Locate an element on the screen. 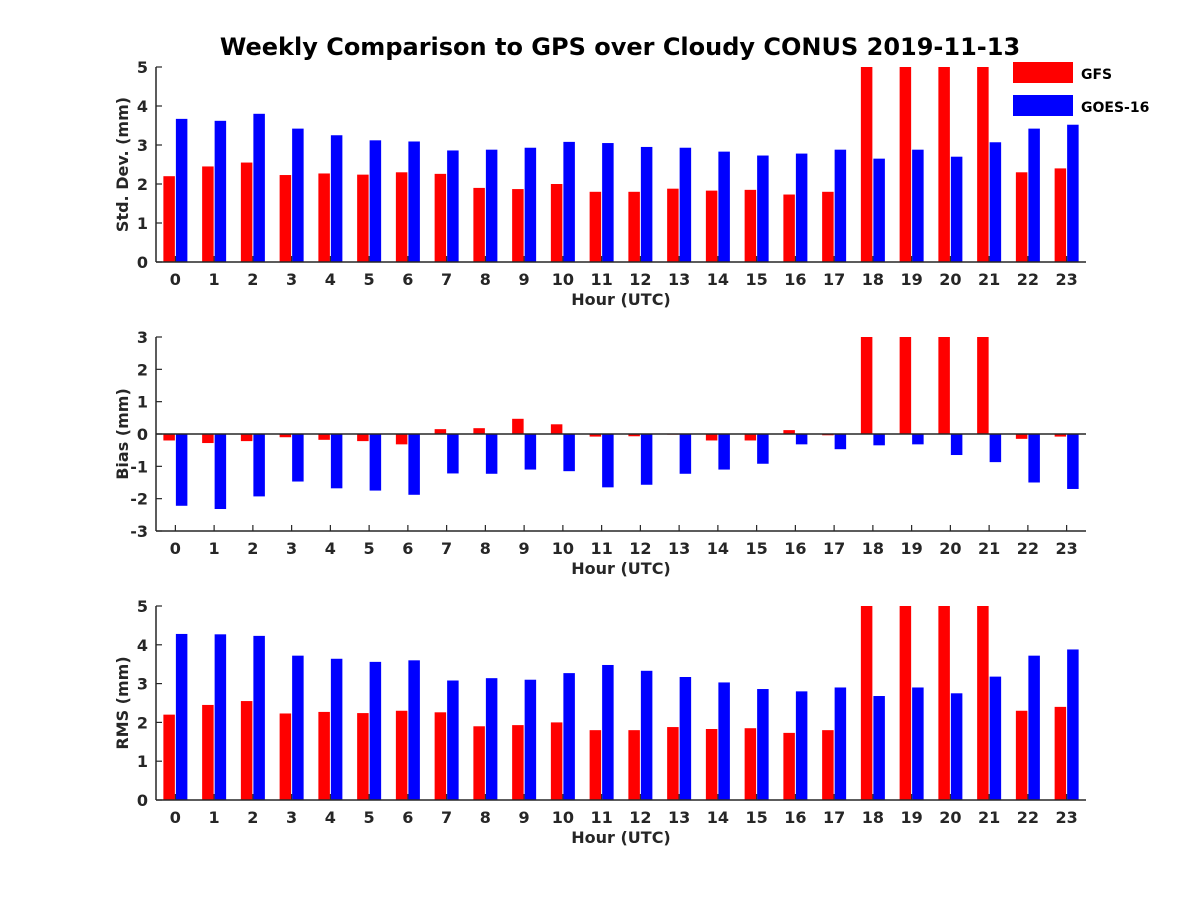 This screenshot has width=1200, height=900. y-axis-label: Bias (mm) is located at coordinates (122, 434).